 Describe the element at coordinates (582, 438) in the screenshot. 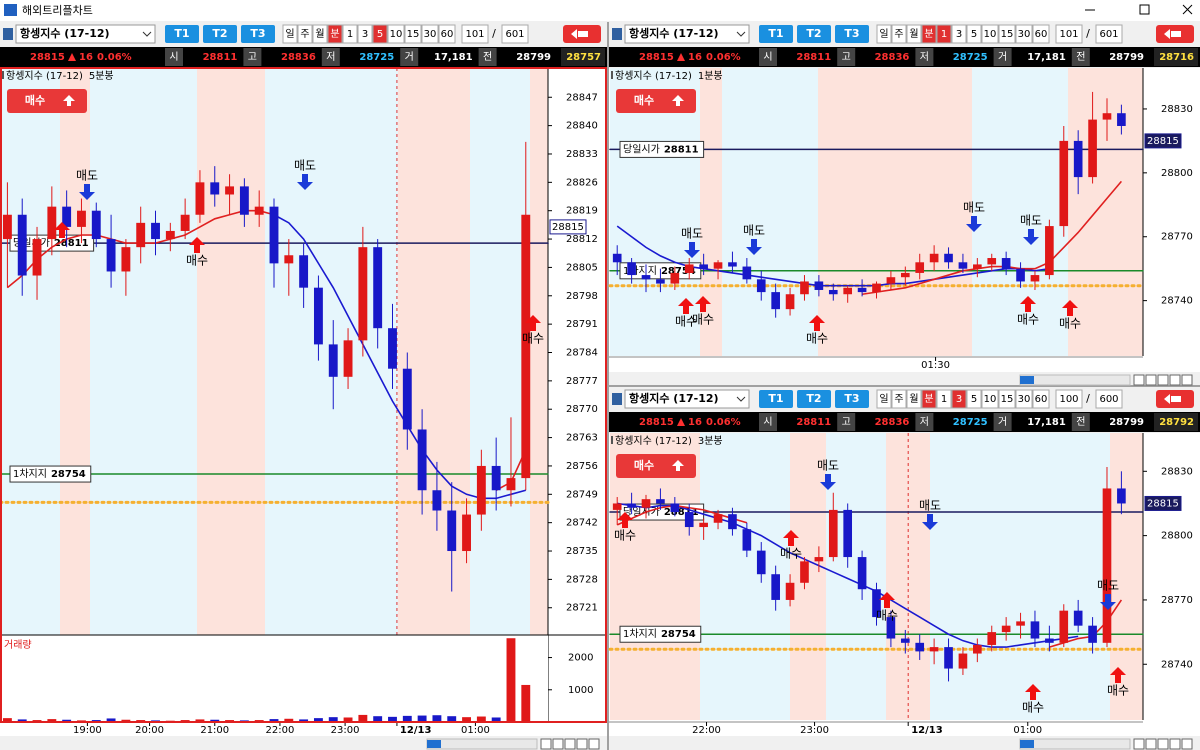

I see `y-tick-label: 28763` at that location.